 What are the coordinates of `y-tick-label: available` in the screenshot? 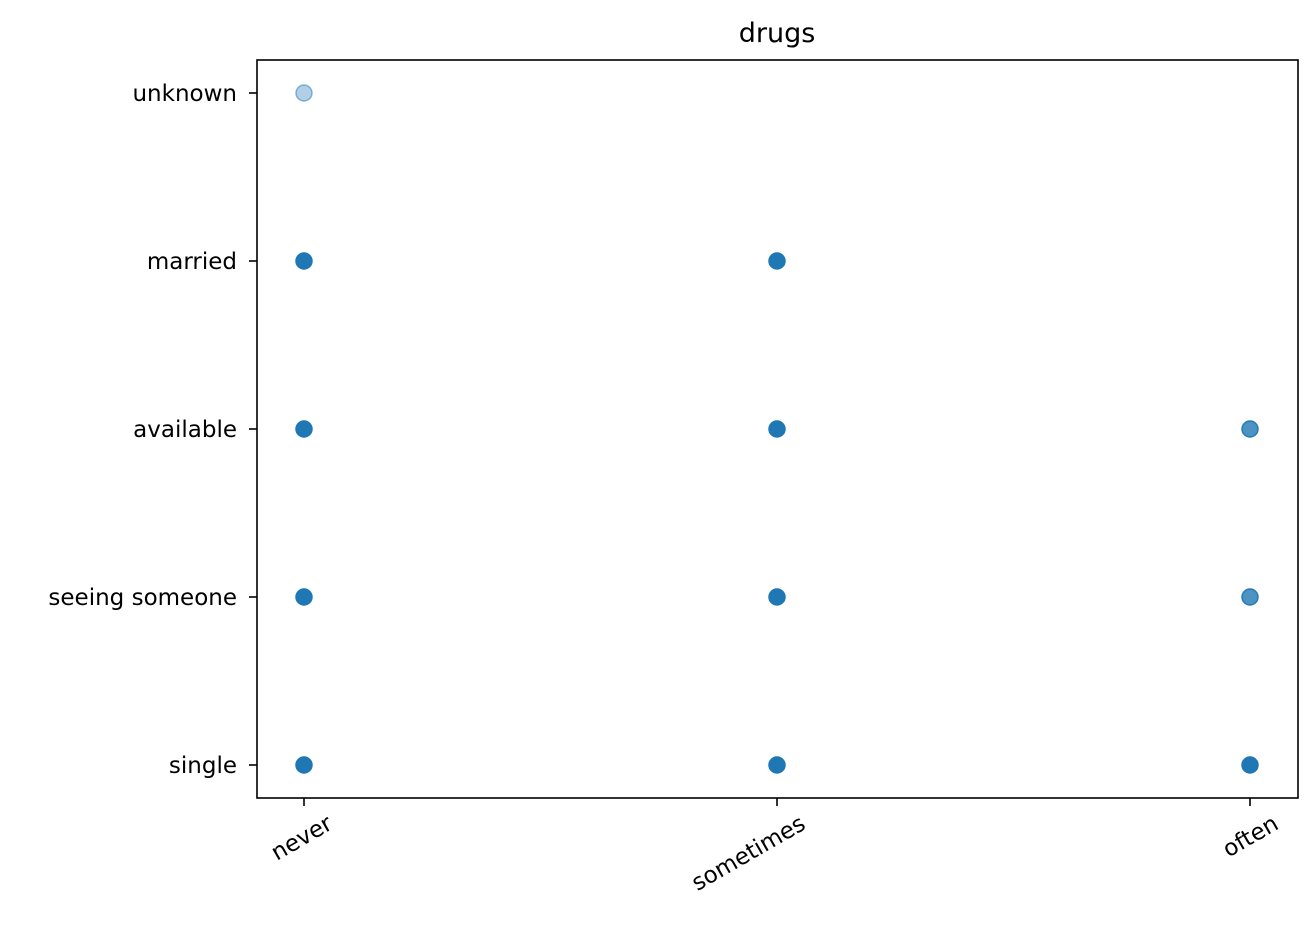 It's located at (185, 430).